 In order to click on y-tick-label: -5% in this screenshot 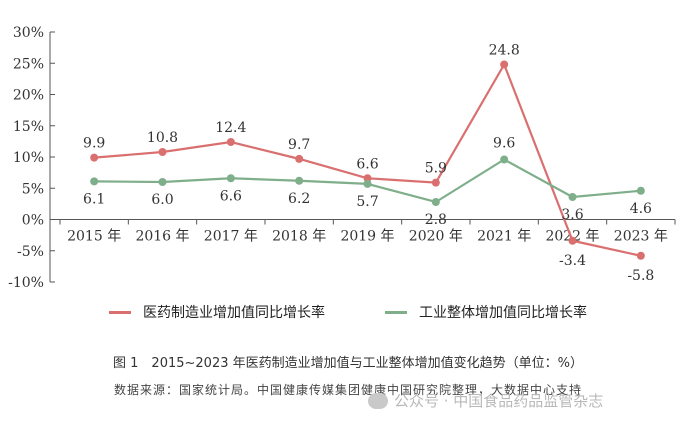, I will do `click(30, 252)`.